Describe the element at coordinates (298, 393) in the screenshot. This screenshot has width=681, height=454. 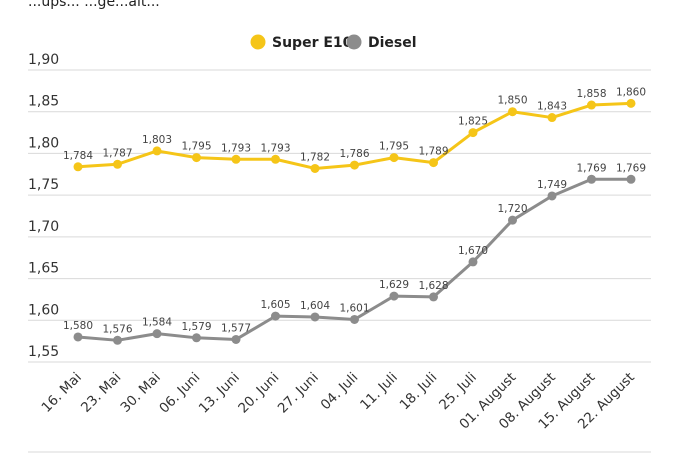
I see `x-tick-label: 27. Juni` at that location.